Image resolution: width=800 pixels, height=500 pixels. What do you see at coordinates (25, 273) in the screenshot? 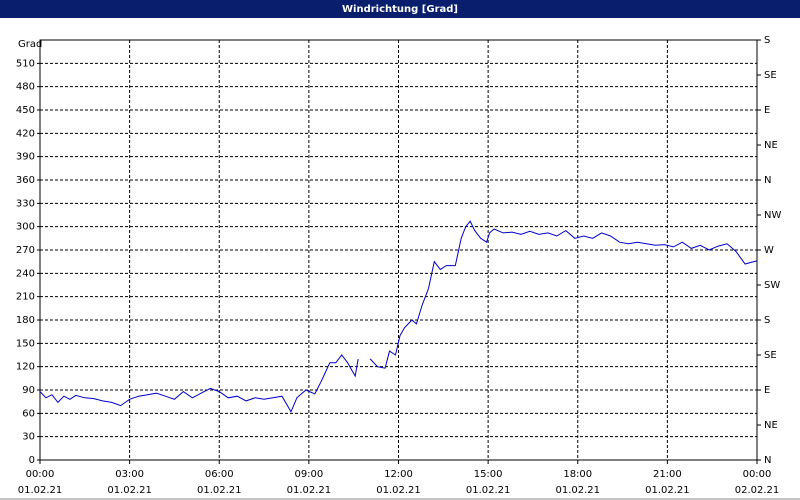
I see `y-tick-label: 240` at bounding box center [25, 273].